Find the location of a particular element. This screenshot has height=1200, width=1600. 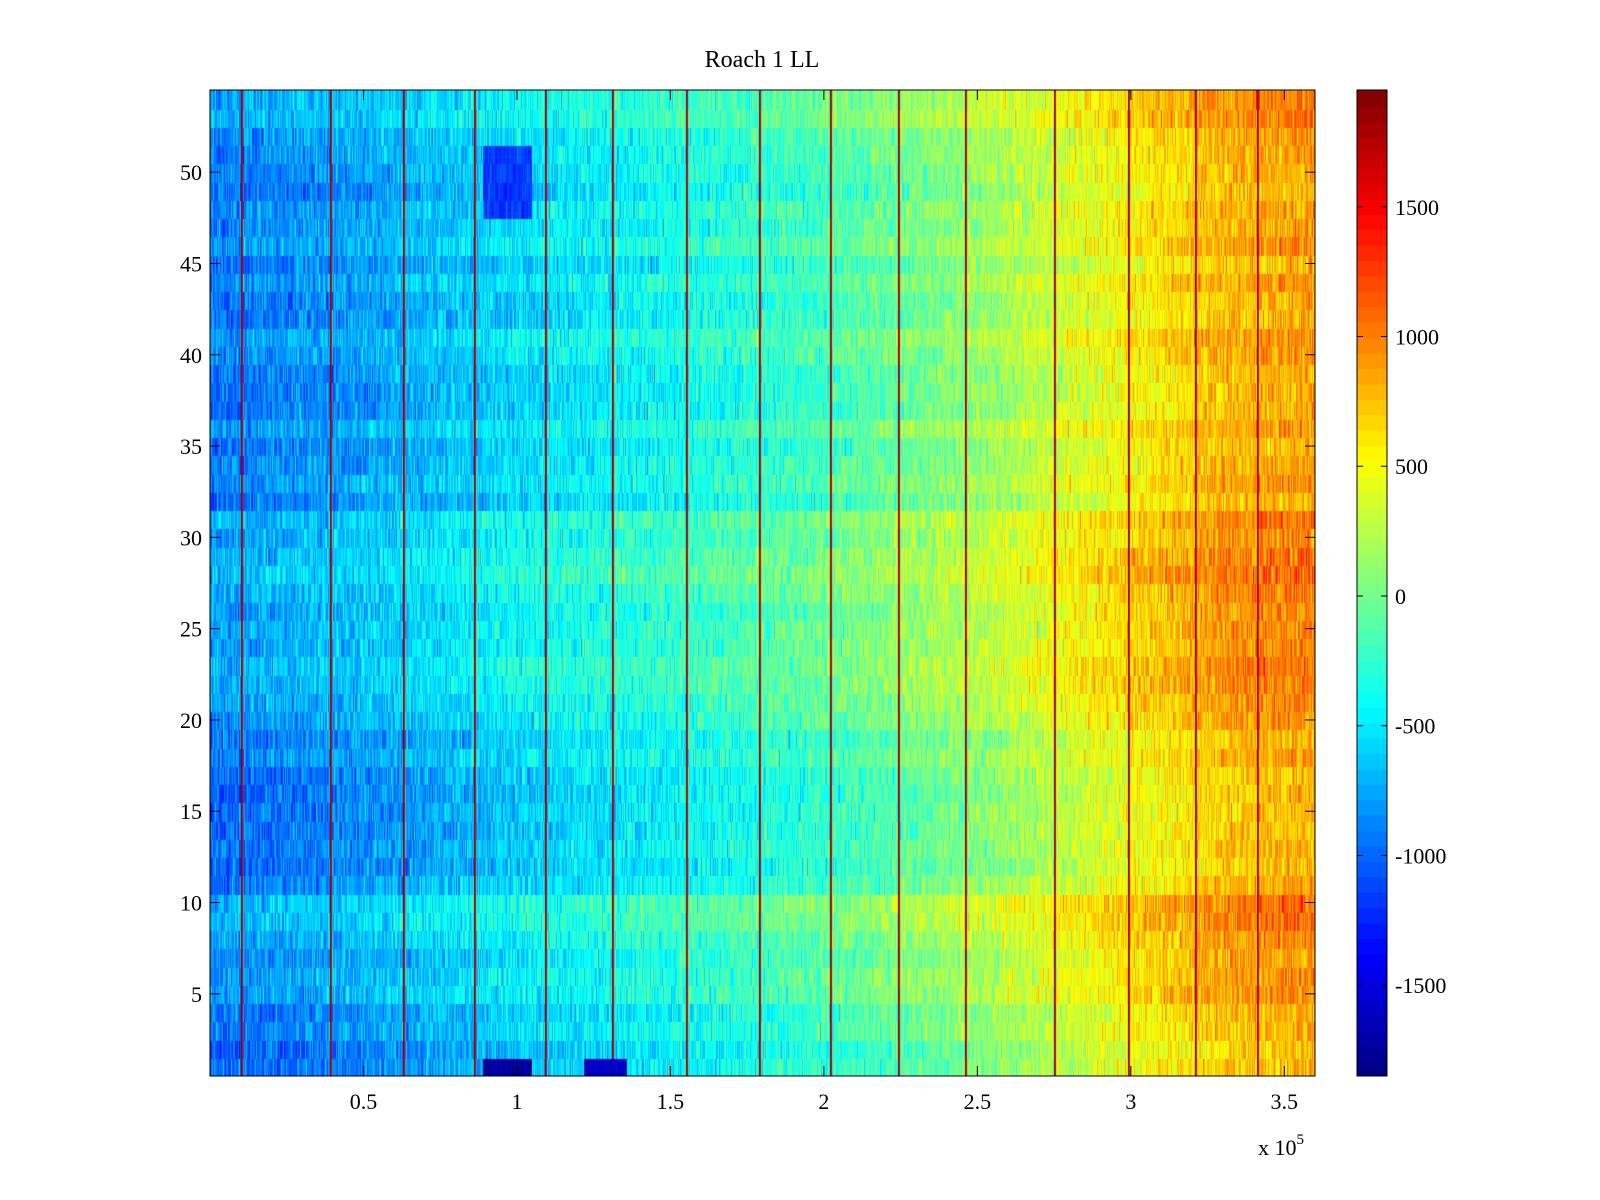

y-tick-label: 50 is located at coordinates (191, 172).